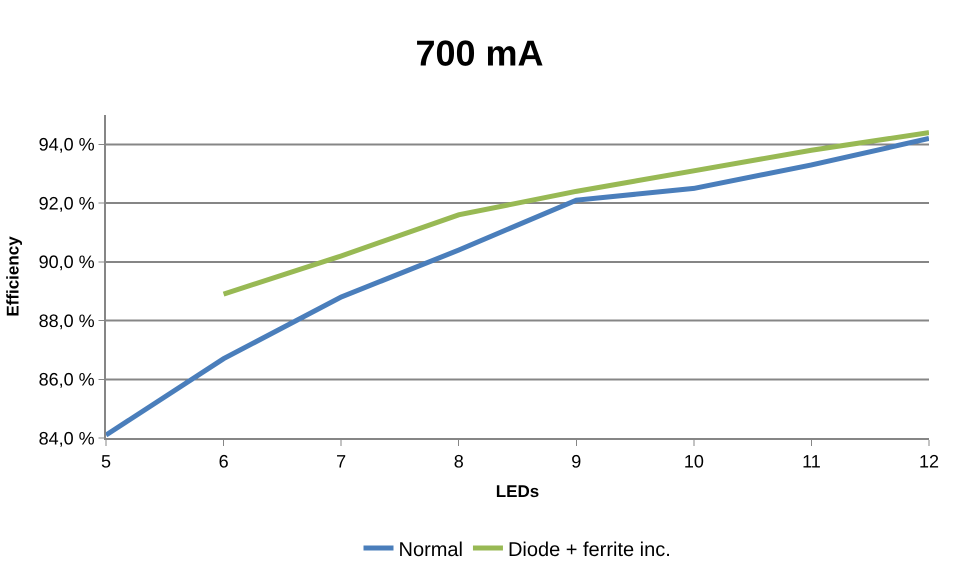  What do you see at coordinates (66, 262) in the screenshot?
I see `y-tick-label: 90,0 %` at bounding box center [66, 262].